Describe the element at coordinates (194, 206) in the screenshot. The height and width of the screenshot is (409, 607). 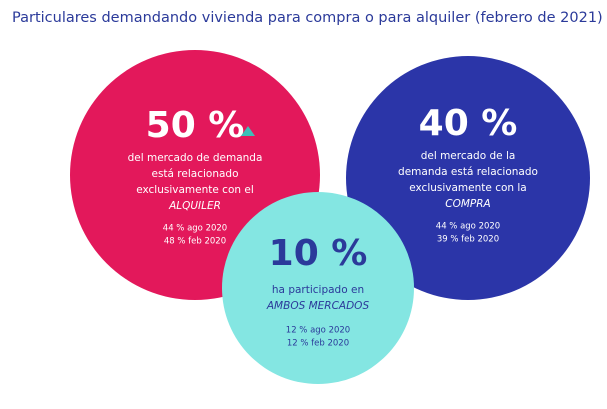
I see `emphasis: ALQUILER` at that location.